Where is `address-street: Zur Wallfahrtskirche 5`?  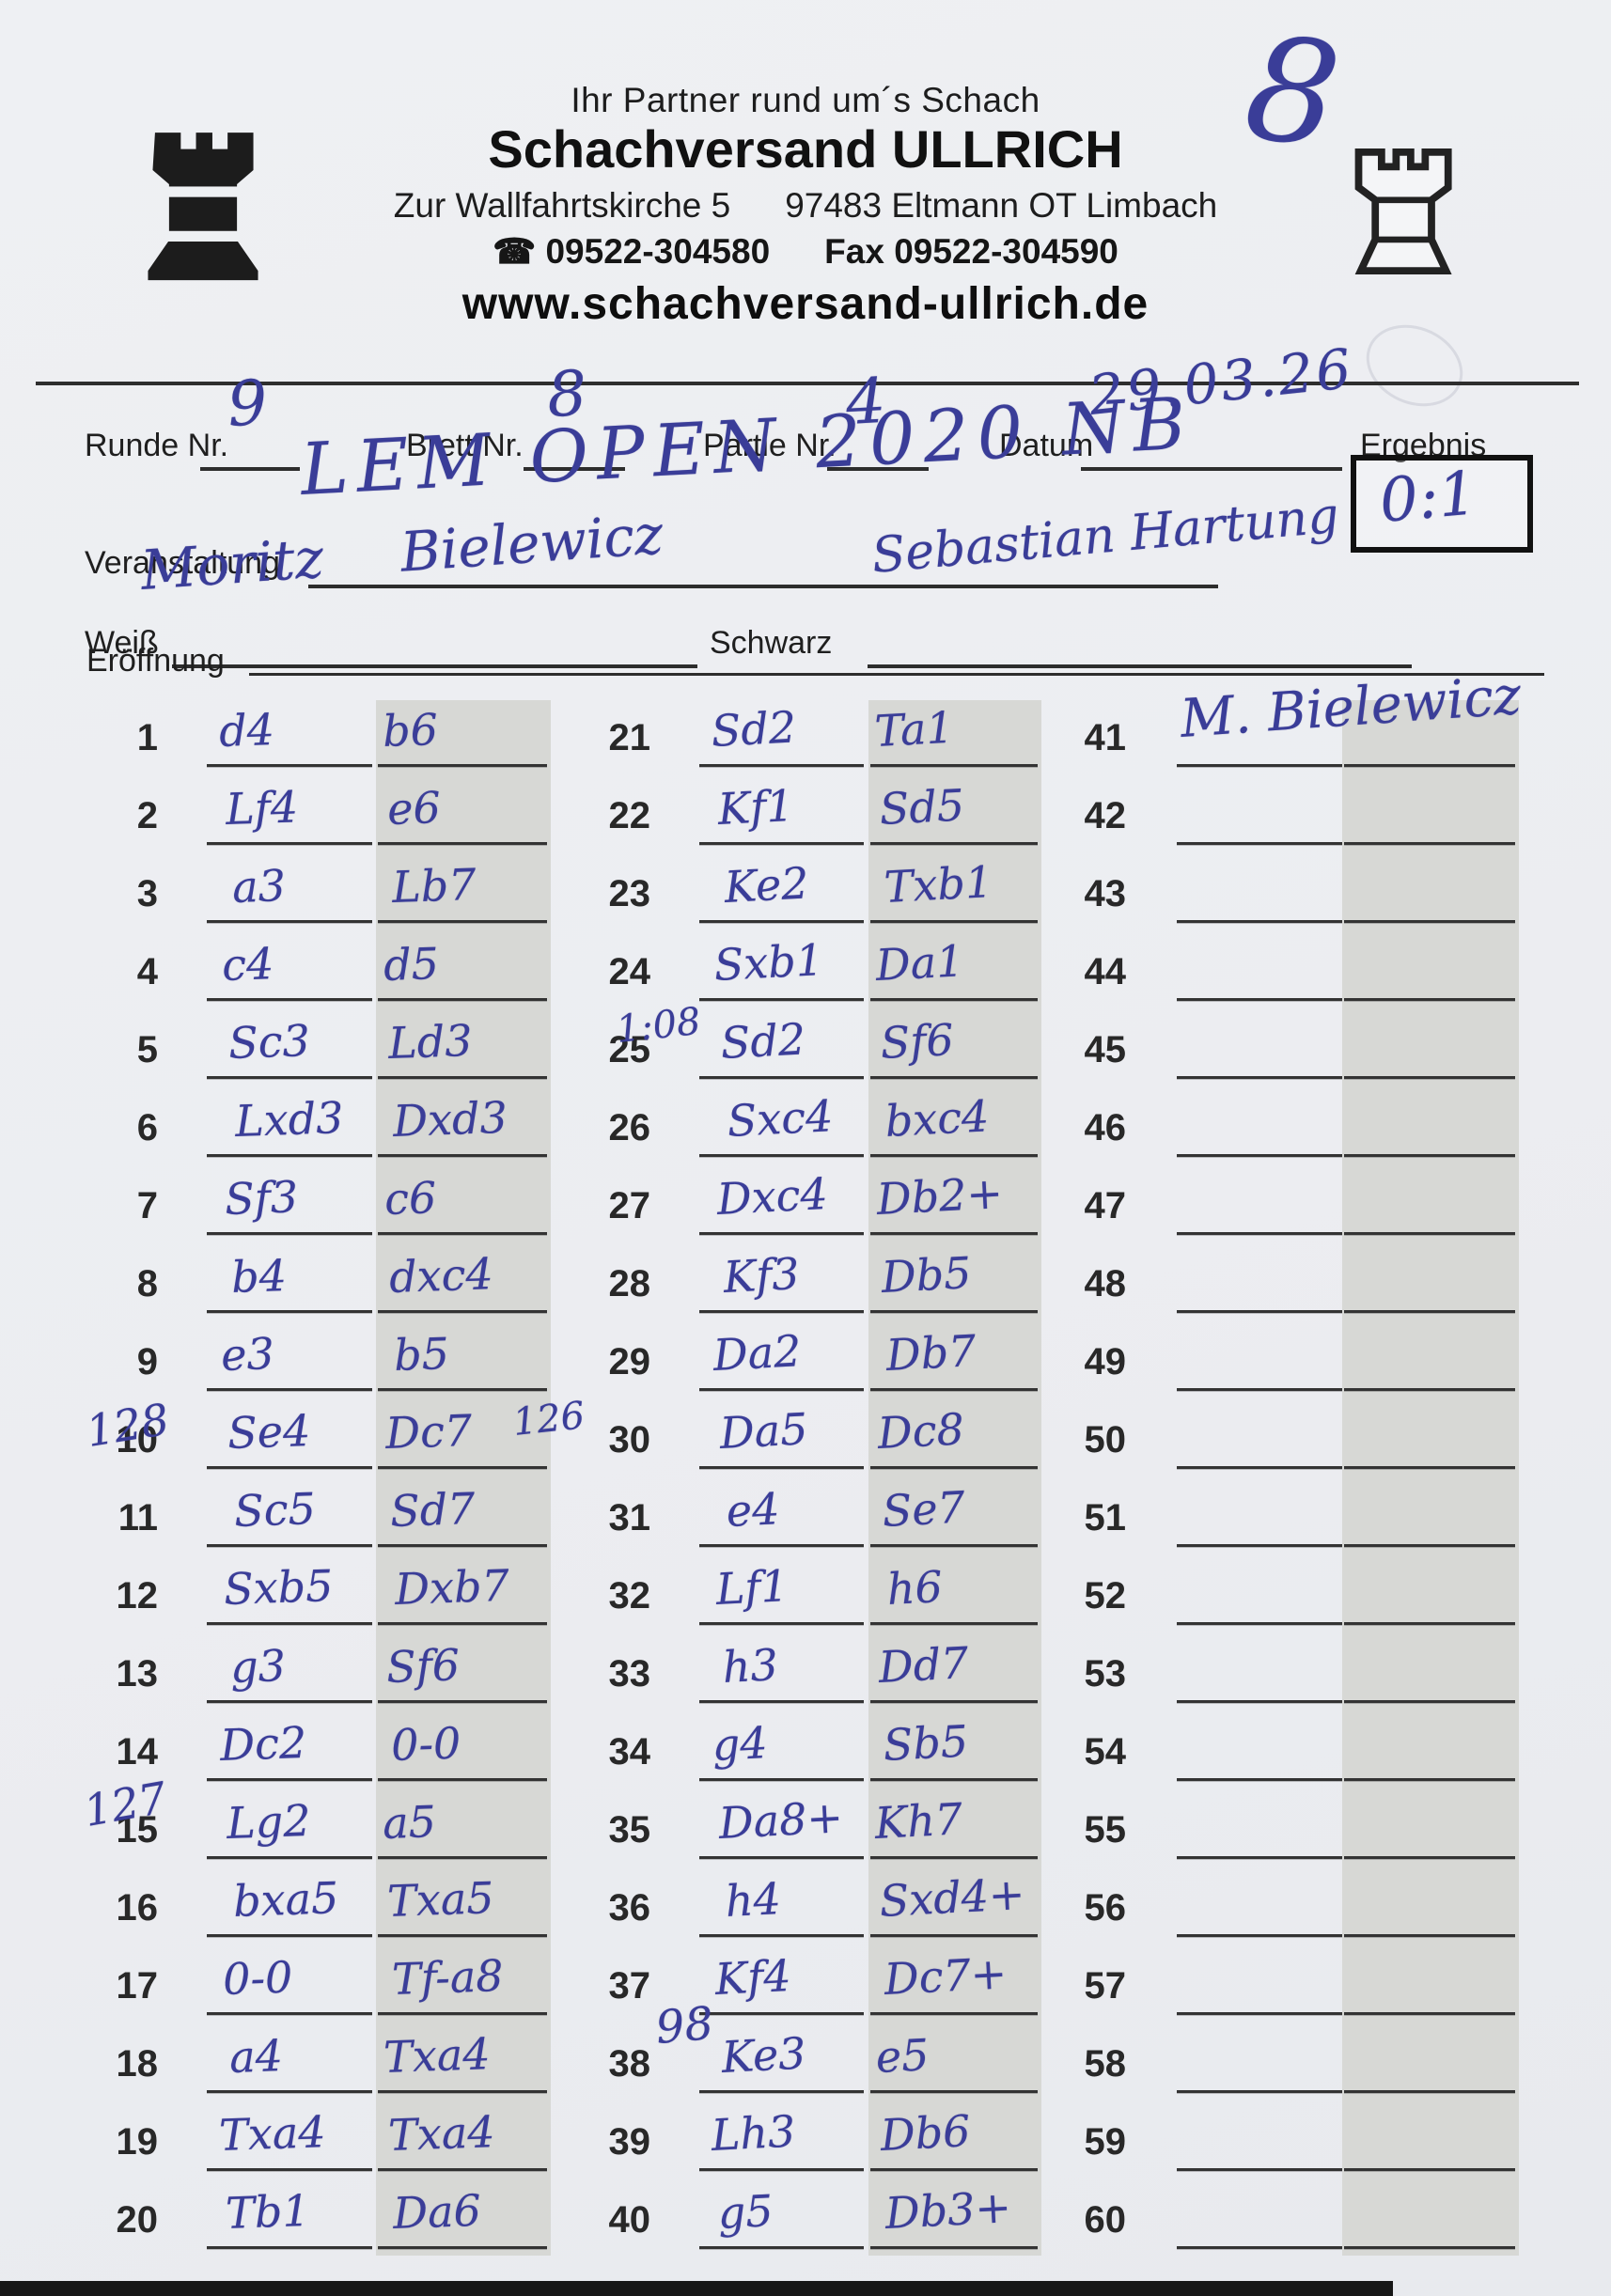 address-street: Zur Wallfahrtskirche 5 is located at coordinates (562, 205).